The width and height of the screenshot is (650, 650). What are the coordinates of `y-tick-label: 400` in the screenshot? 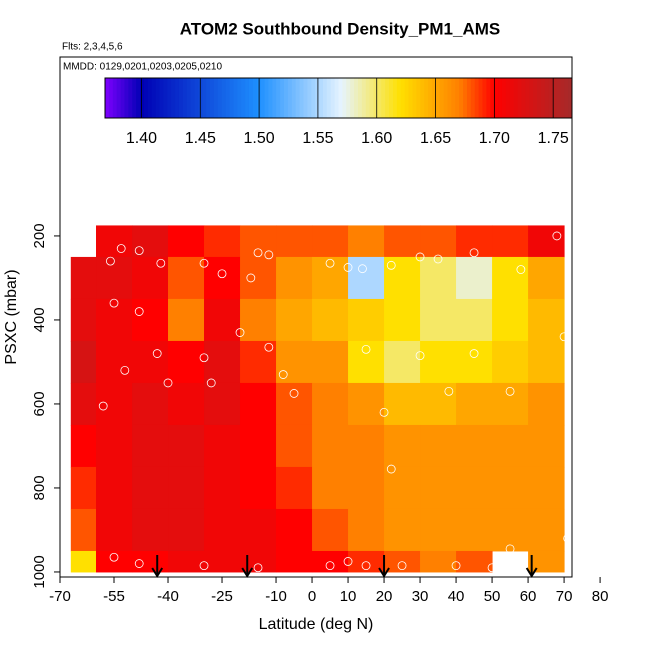 It's located at (39, 319).